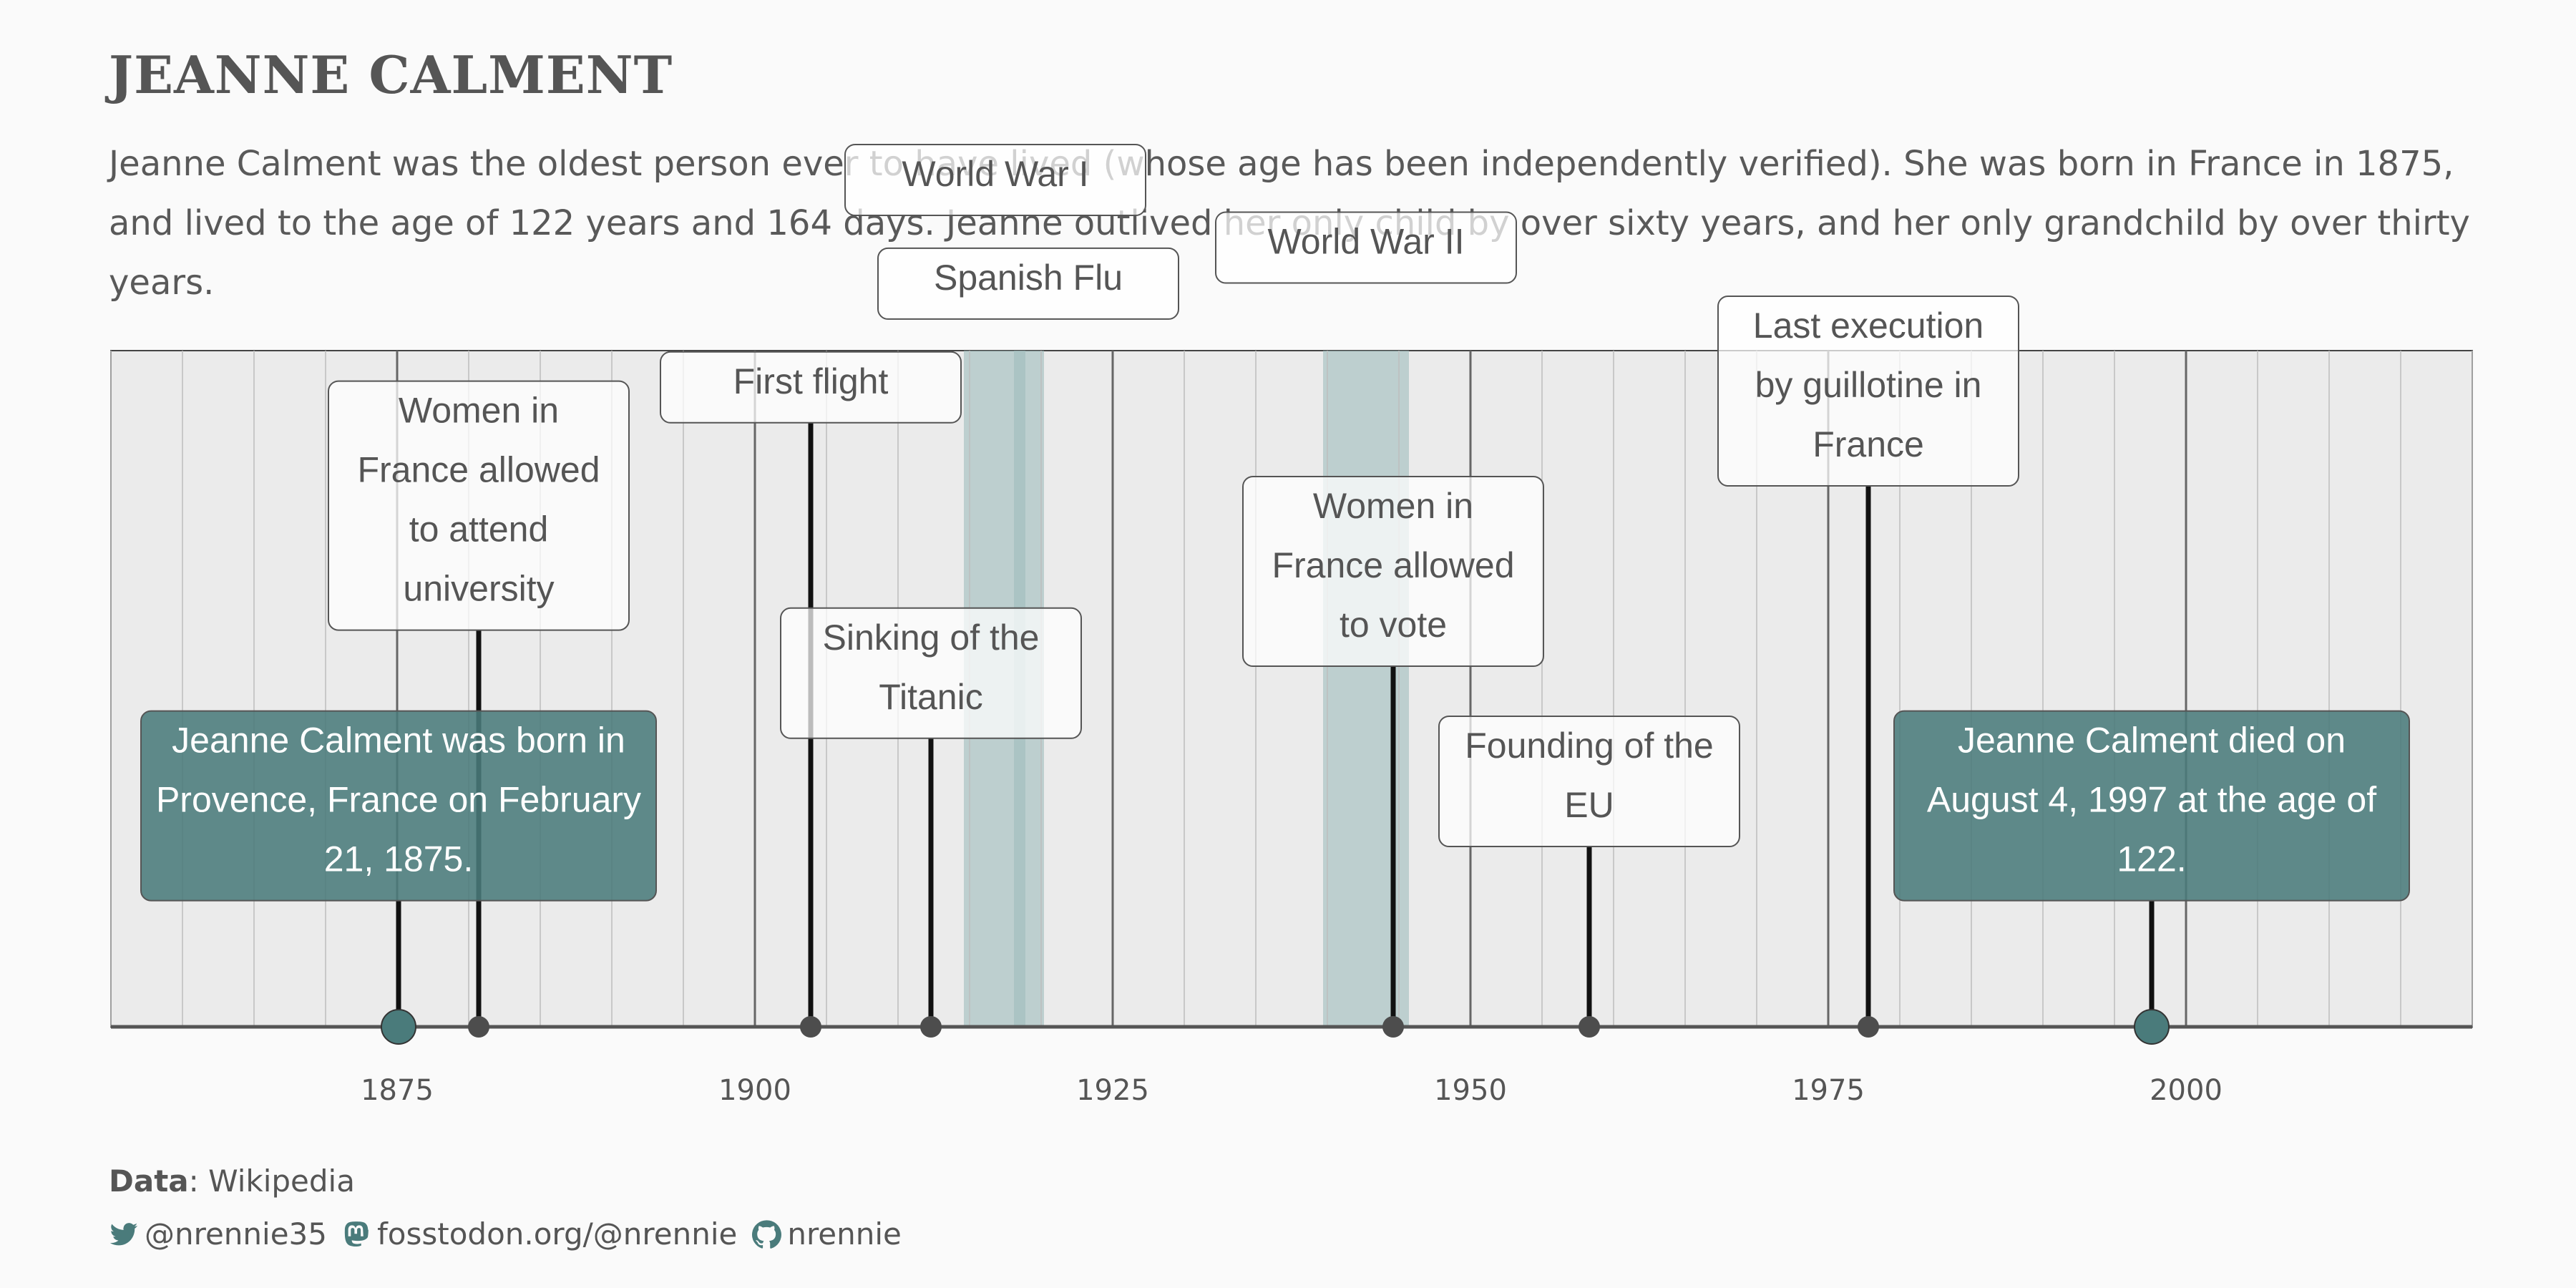  Describe the element at coordinates (1868, 385) in the screenshot. I see `event-label-6-text: Last execution by guillotine in France` at that location.